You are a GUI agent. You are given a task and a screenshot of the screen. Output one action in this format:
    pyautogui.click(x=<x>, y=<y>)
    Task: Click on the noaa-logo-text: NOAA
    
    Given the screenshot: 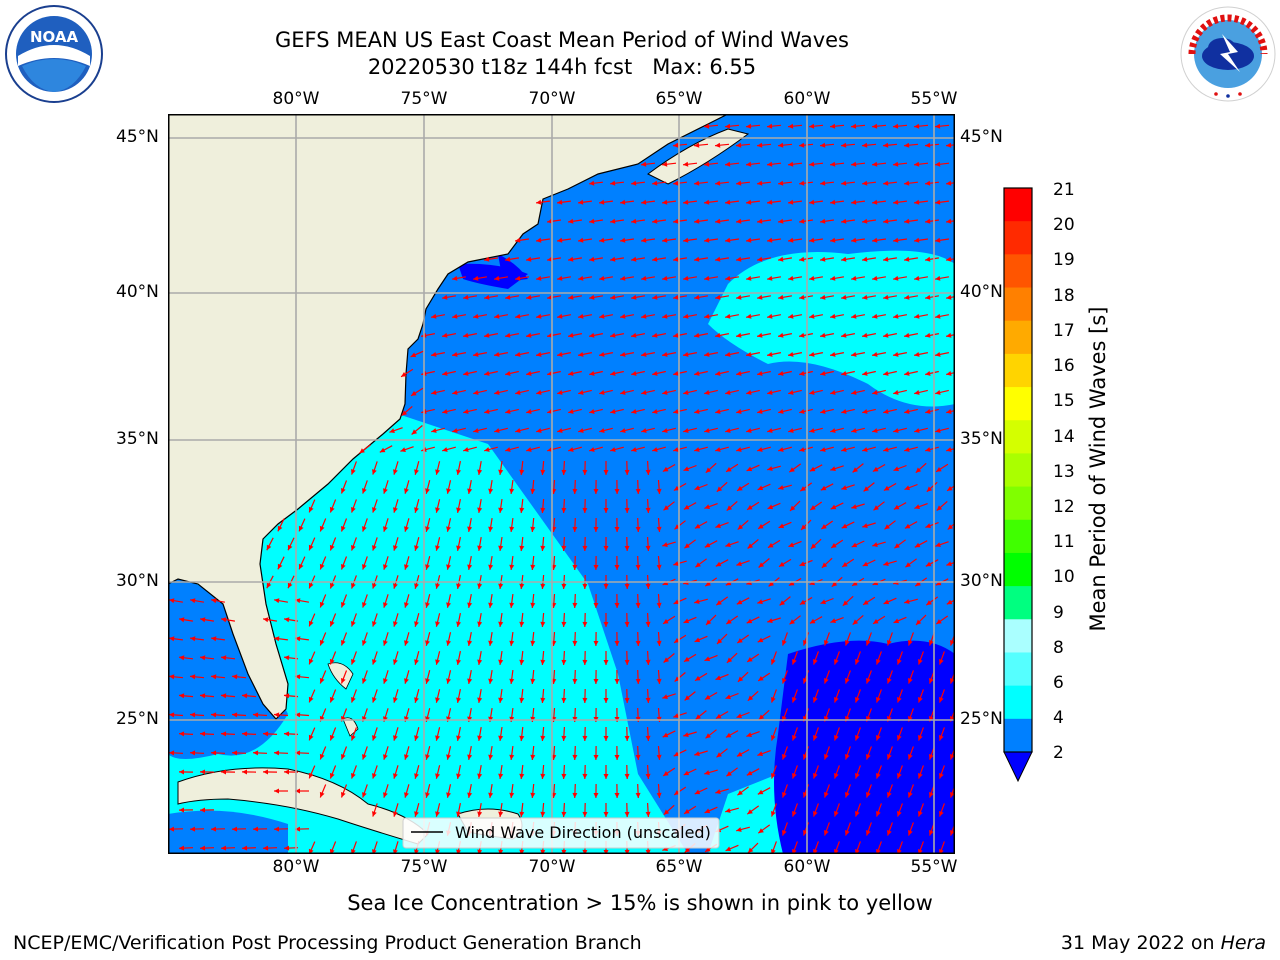 What is the action you would take?
    pyautogui.click(x=54, y=37)
    